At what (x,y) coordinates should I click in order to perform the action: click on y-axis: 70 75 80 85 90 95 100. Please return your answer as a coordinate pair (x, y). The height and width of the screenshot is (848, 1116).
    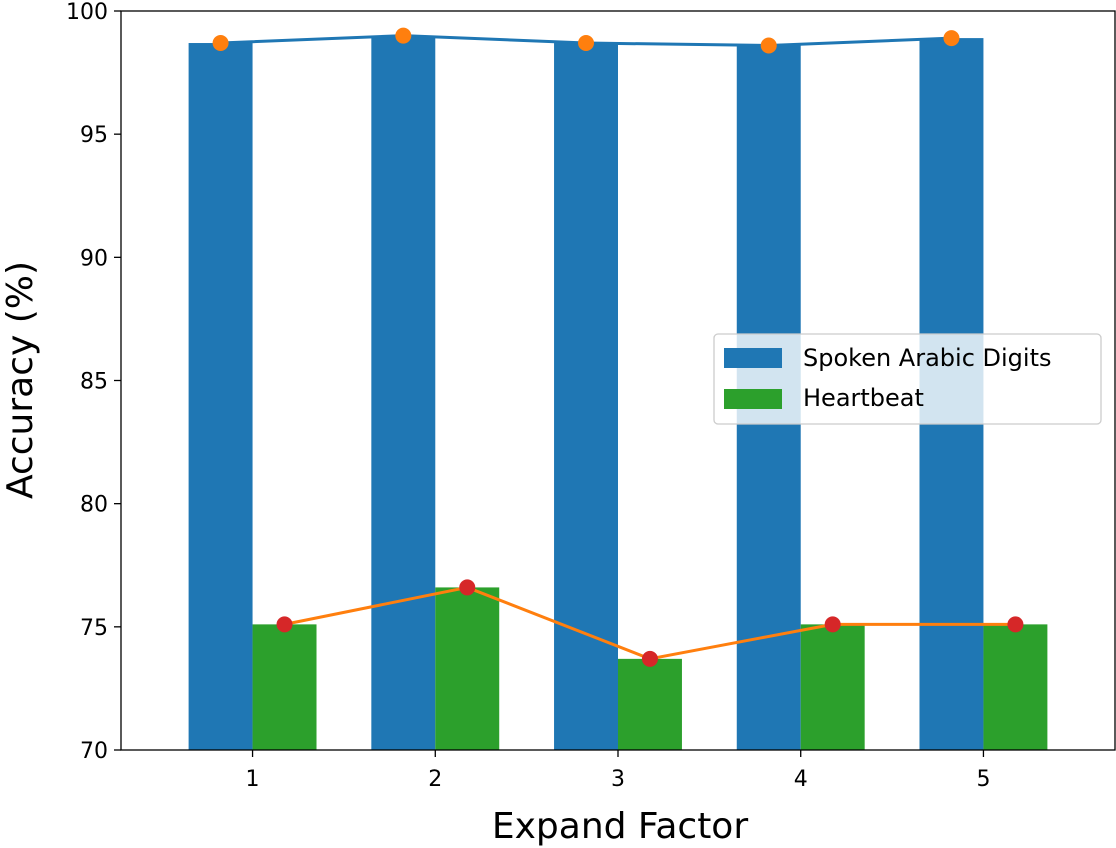
    Looking at the image, I should click on (93, 382).